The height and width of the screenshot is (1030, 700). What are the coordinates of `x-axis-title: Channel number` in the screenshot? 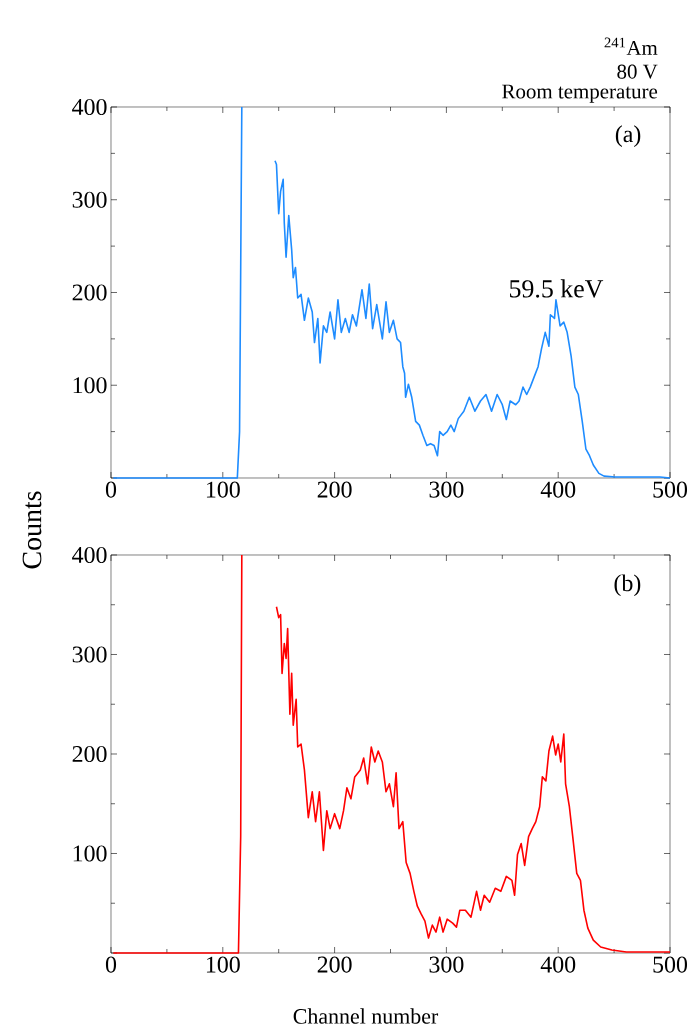 It's located at (366, 1016).